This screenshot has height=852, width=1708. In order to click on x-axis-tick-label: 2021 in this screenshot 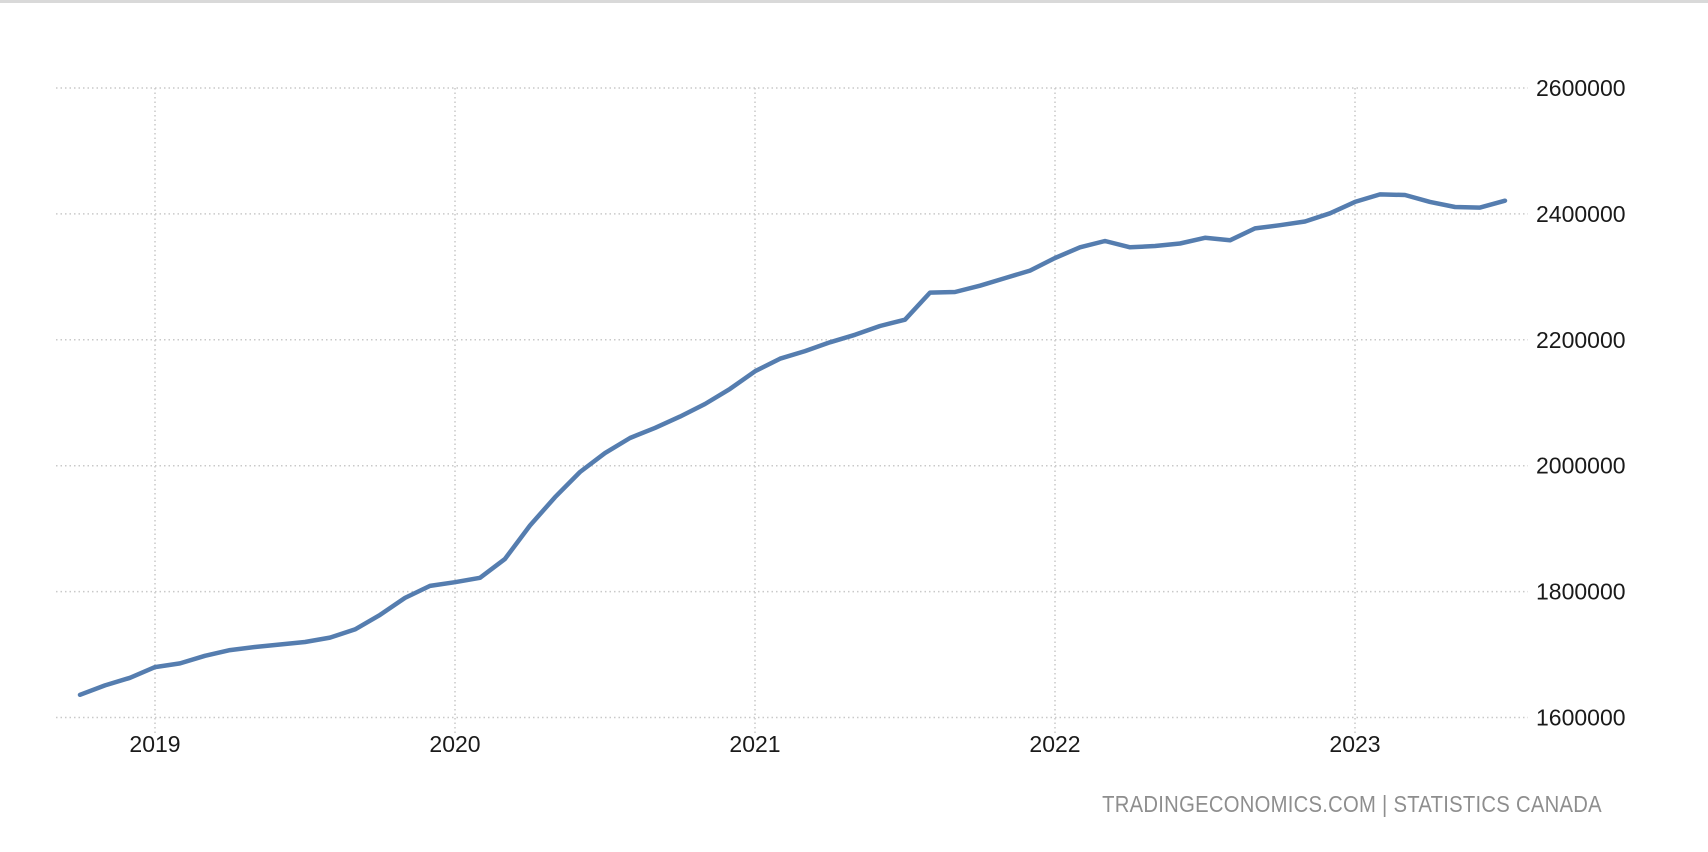, I will do `click(754, 744)`.